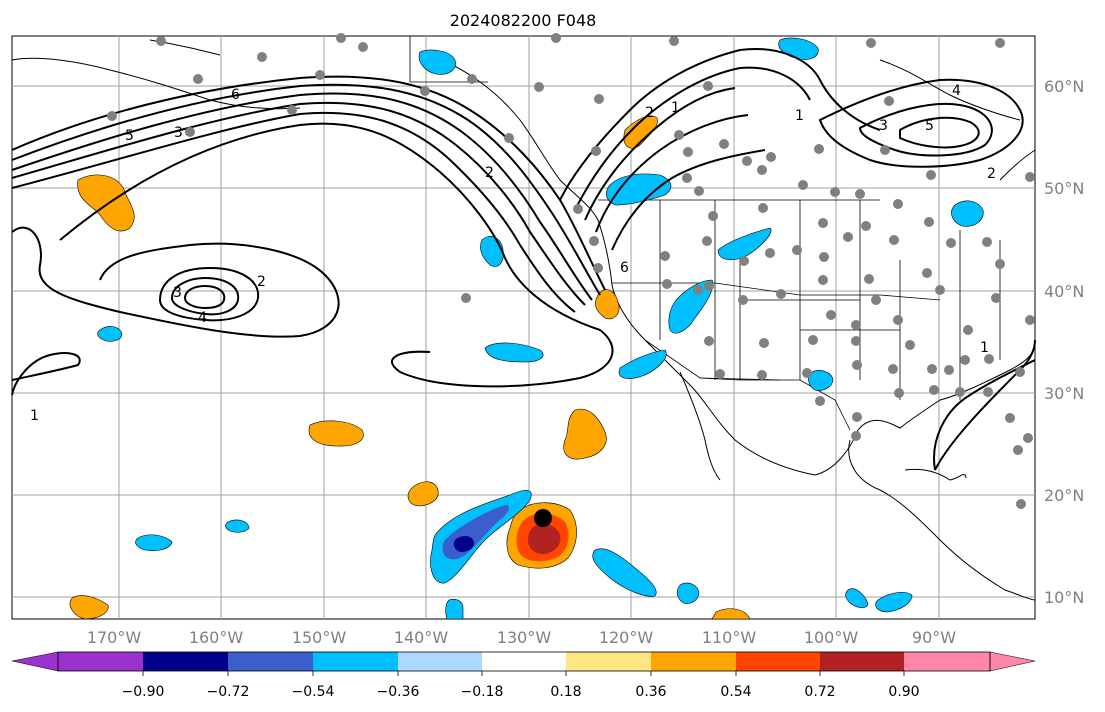 The width and height of the screenshot is (1105, 712). I want to click on lon-tick-label: 100°W, so click(831, 637).